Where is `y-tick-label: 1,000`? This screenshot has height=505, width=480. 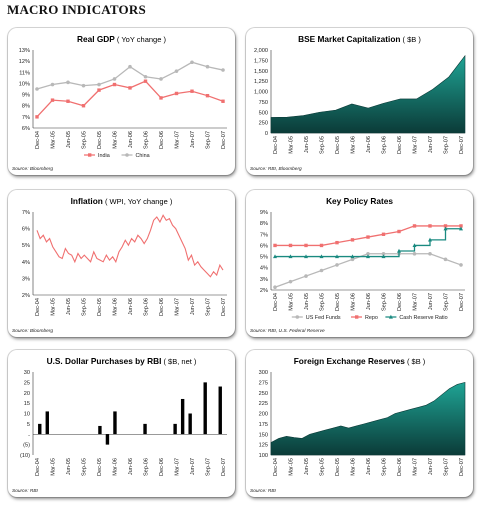
y-tick-label: 1,000 is located at coordinates (261, 93).